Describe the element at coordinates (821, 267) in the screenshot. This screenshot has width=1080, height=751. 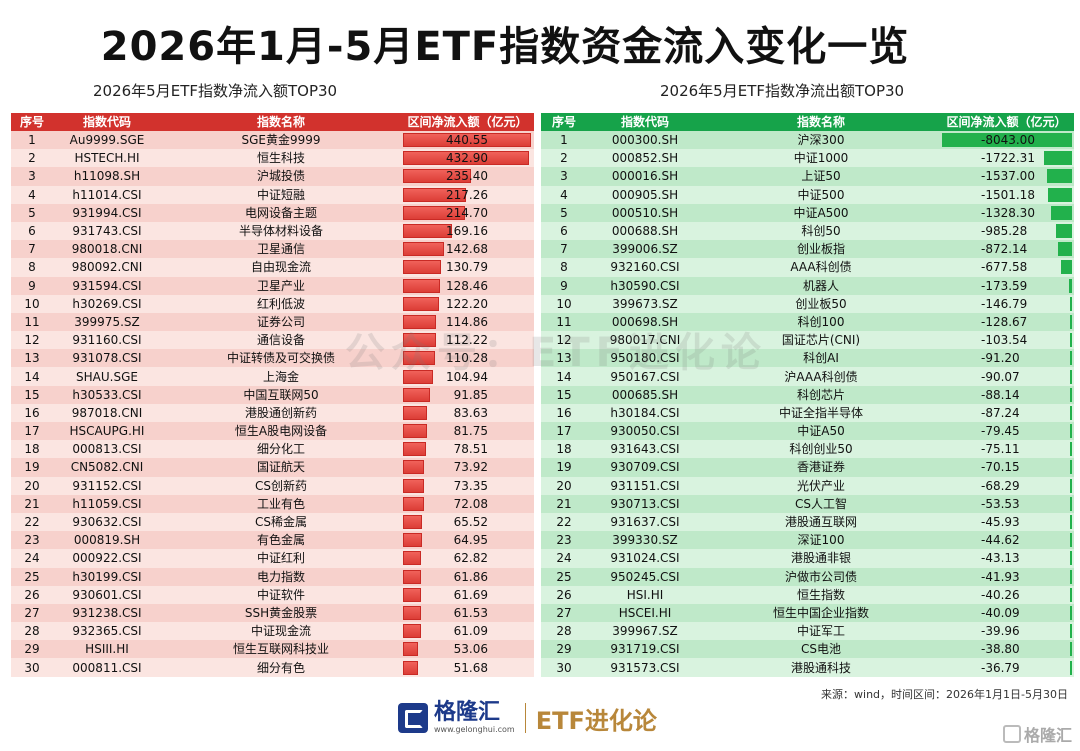
I see `name-cell: AAA科创债` at that location.